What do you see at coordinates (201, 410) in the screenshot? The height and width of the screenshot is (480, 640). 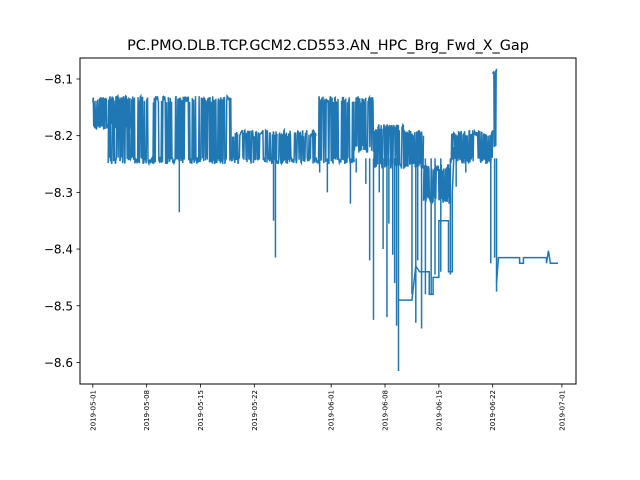 I see `x-tick-label: 2019-05-15` at bounding box center [201, 410].